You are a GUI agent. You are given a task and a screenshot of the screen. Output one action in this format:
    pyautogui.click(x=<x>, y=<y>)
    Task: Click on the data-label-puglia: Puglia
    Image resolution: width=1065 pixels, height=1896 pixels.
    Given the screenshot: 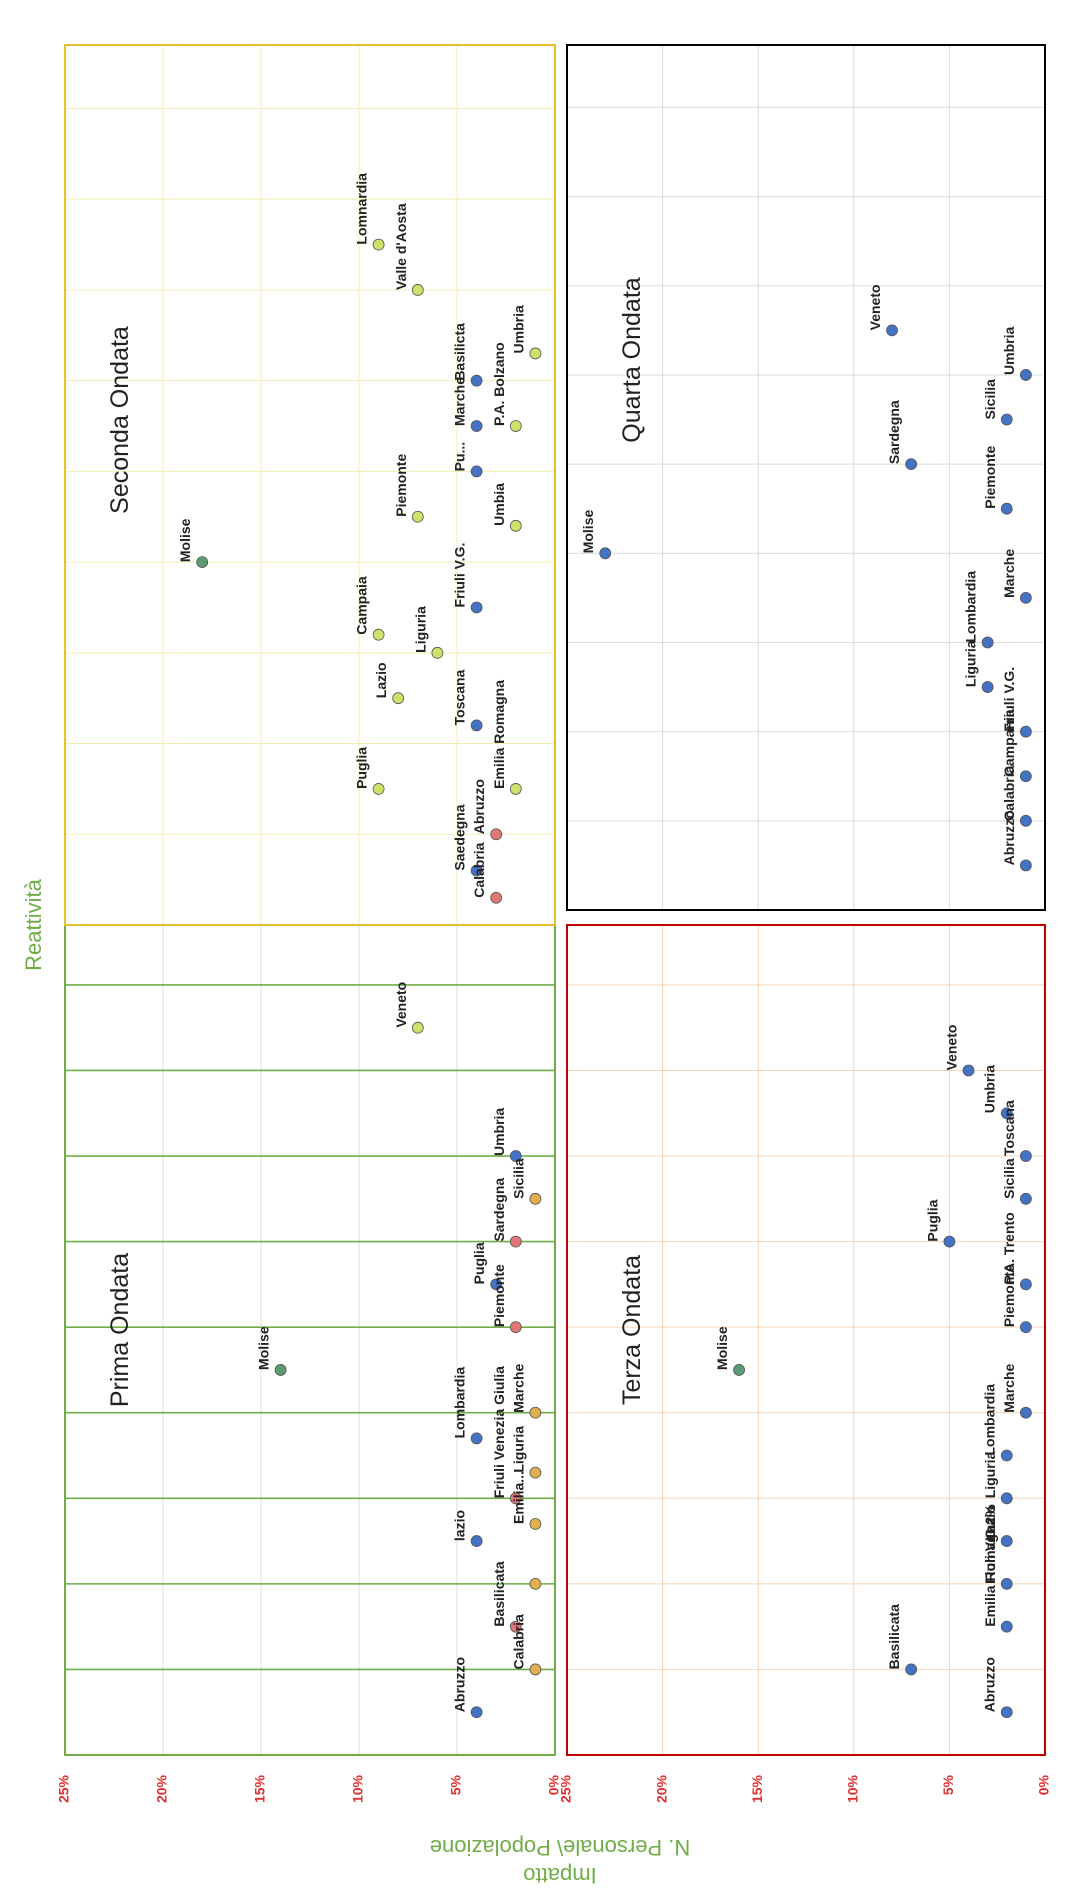 What is the action you would take?
    pyautogui.click(x=479, y=1263)
    